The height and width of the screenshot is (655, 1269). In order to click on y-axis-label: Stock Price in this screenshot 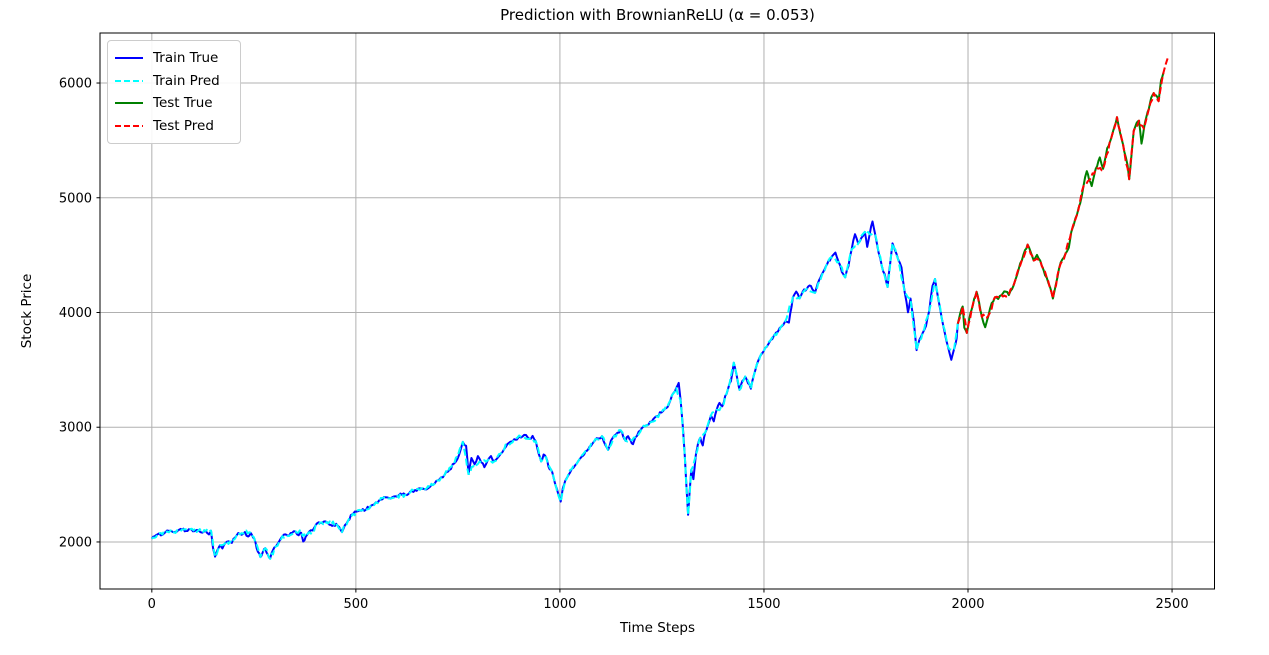, I will do `click(27, 311)`.